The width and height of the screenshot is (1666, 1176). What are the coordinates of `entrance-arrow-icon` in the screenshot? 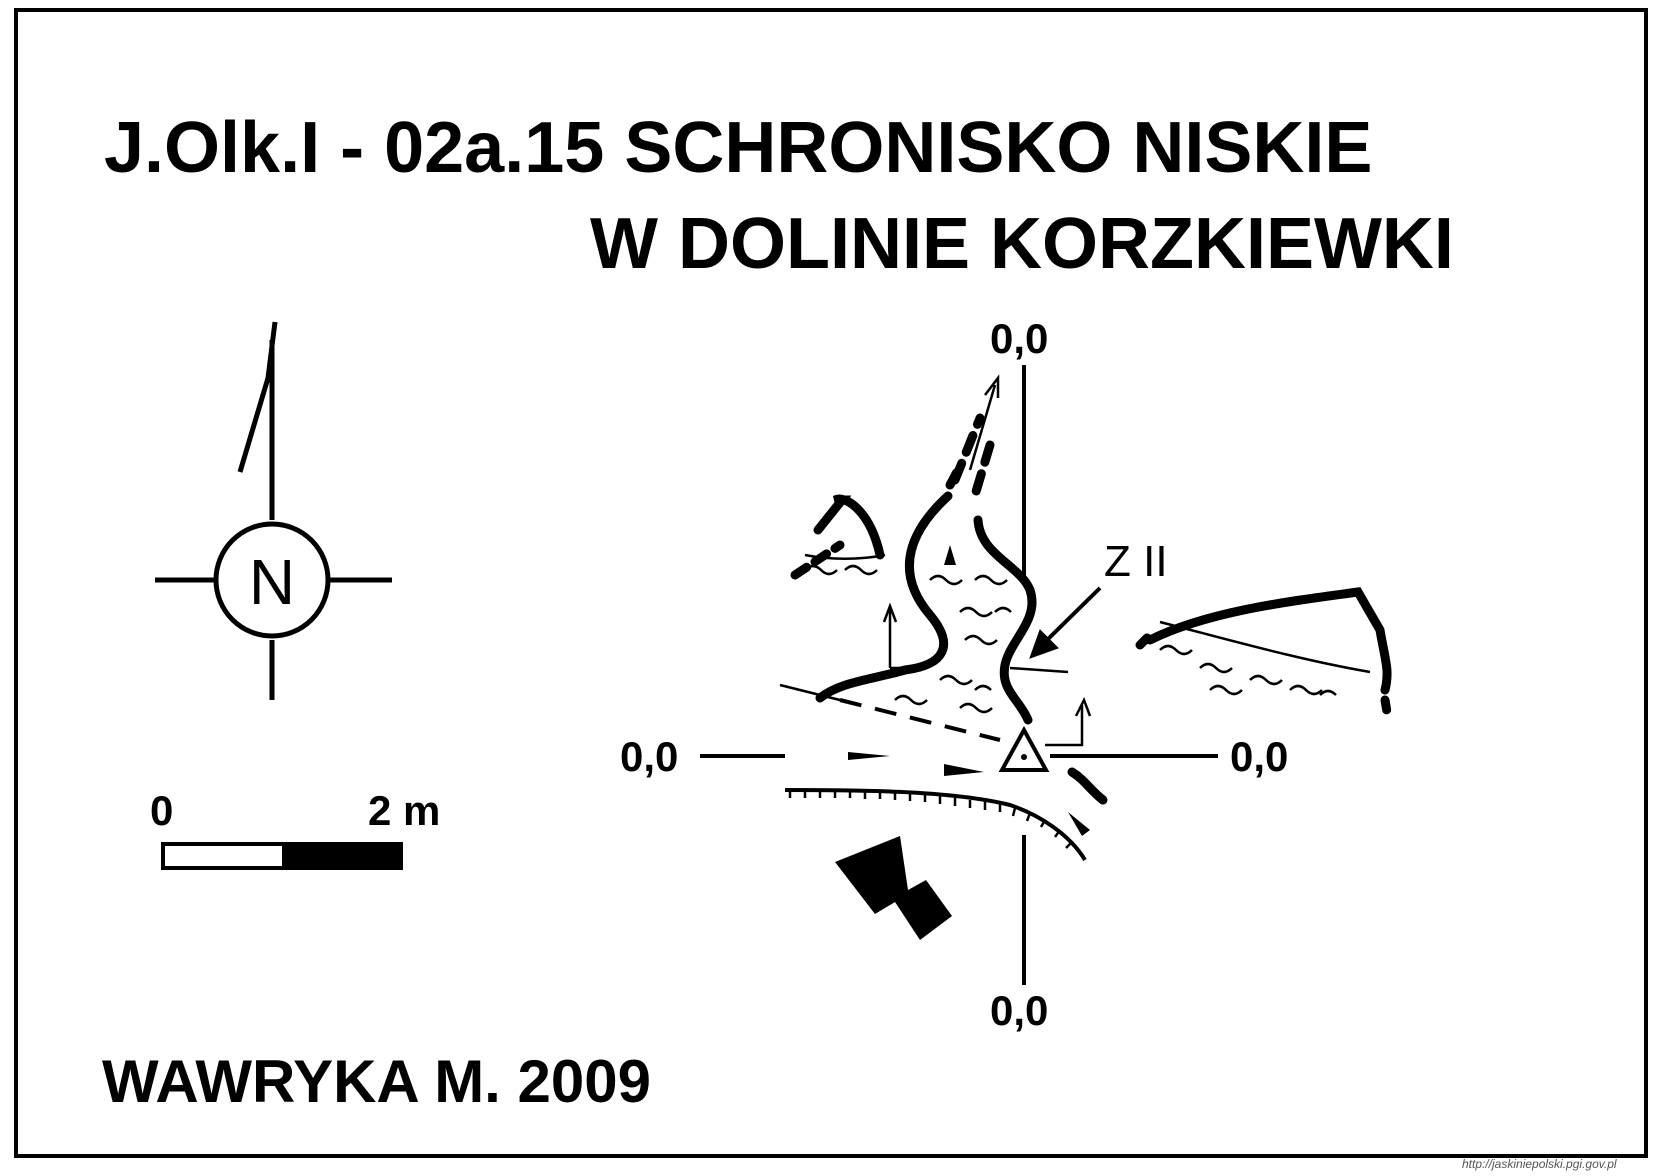 It's located at (893, 888).